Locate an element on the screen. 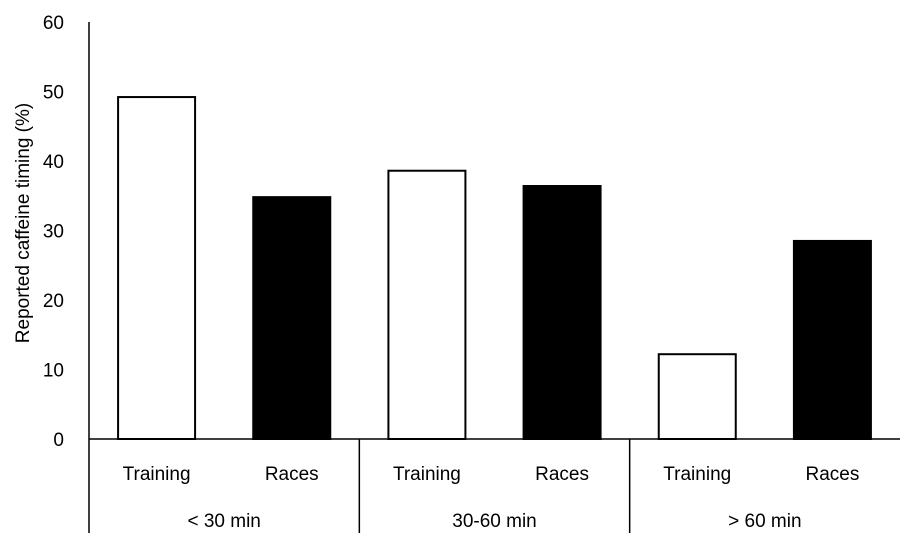 The height and width of the screenshot is (533, 901). y-tick-label: 30 is located at coordinates (53, 232).